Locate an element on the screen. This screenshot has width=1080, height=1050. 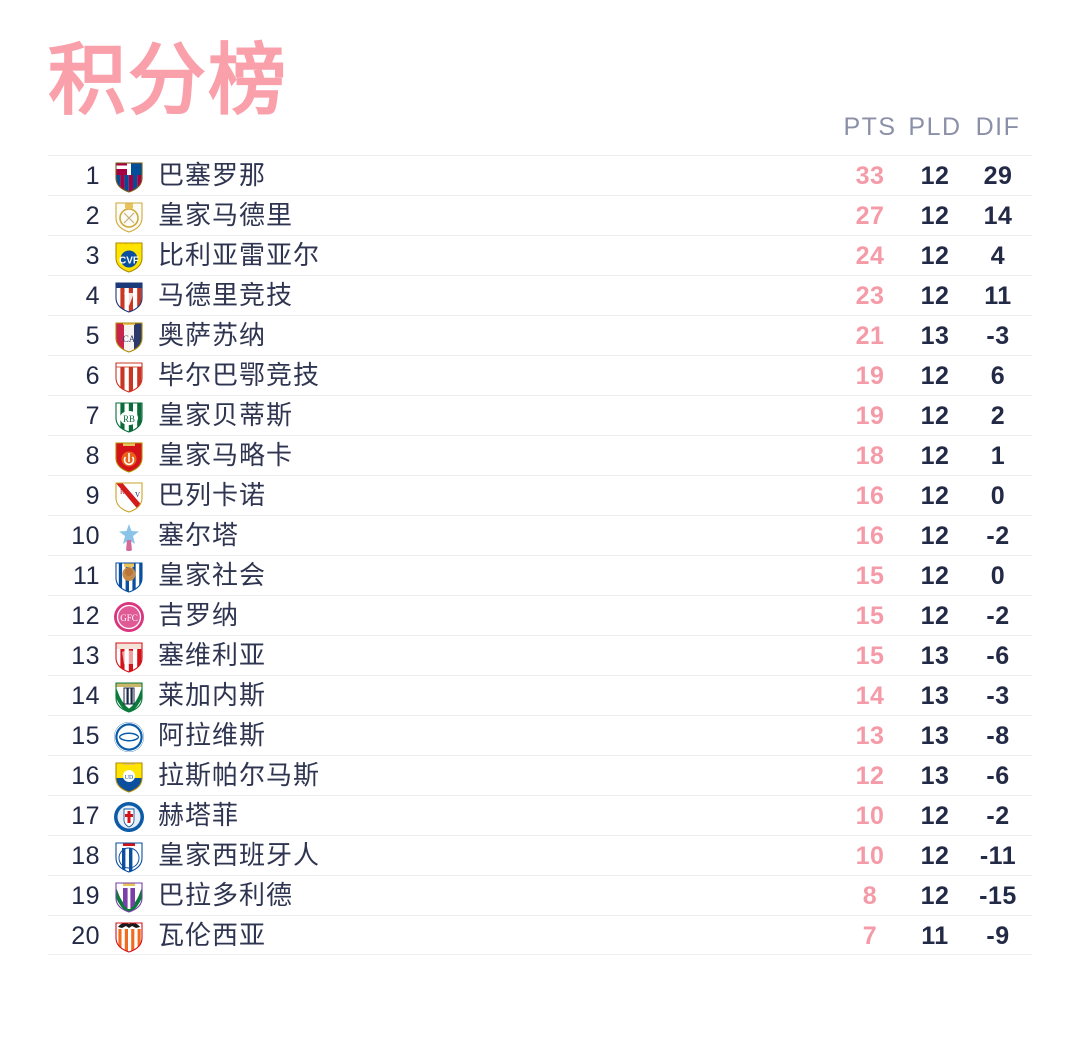
rank-number: 14 is located at coordinates (85, 696).